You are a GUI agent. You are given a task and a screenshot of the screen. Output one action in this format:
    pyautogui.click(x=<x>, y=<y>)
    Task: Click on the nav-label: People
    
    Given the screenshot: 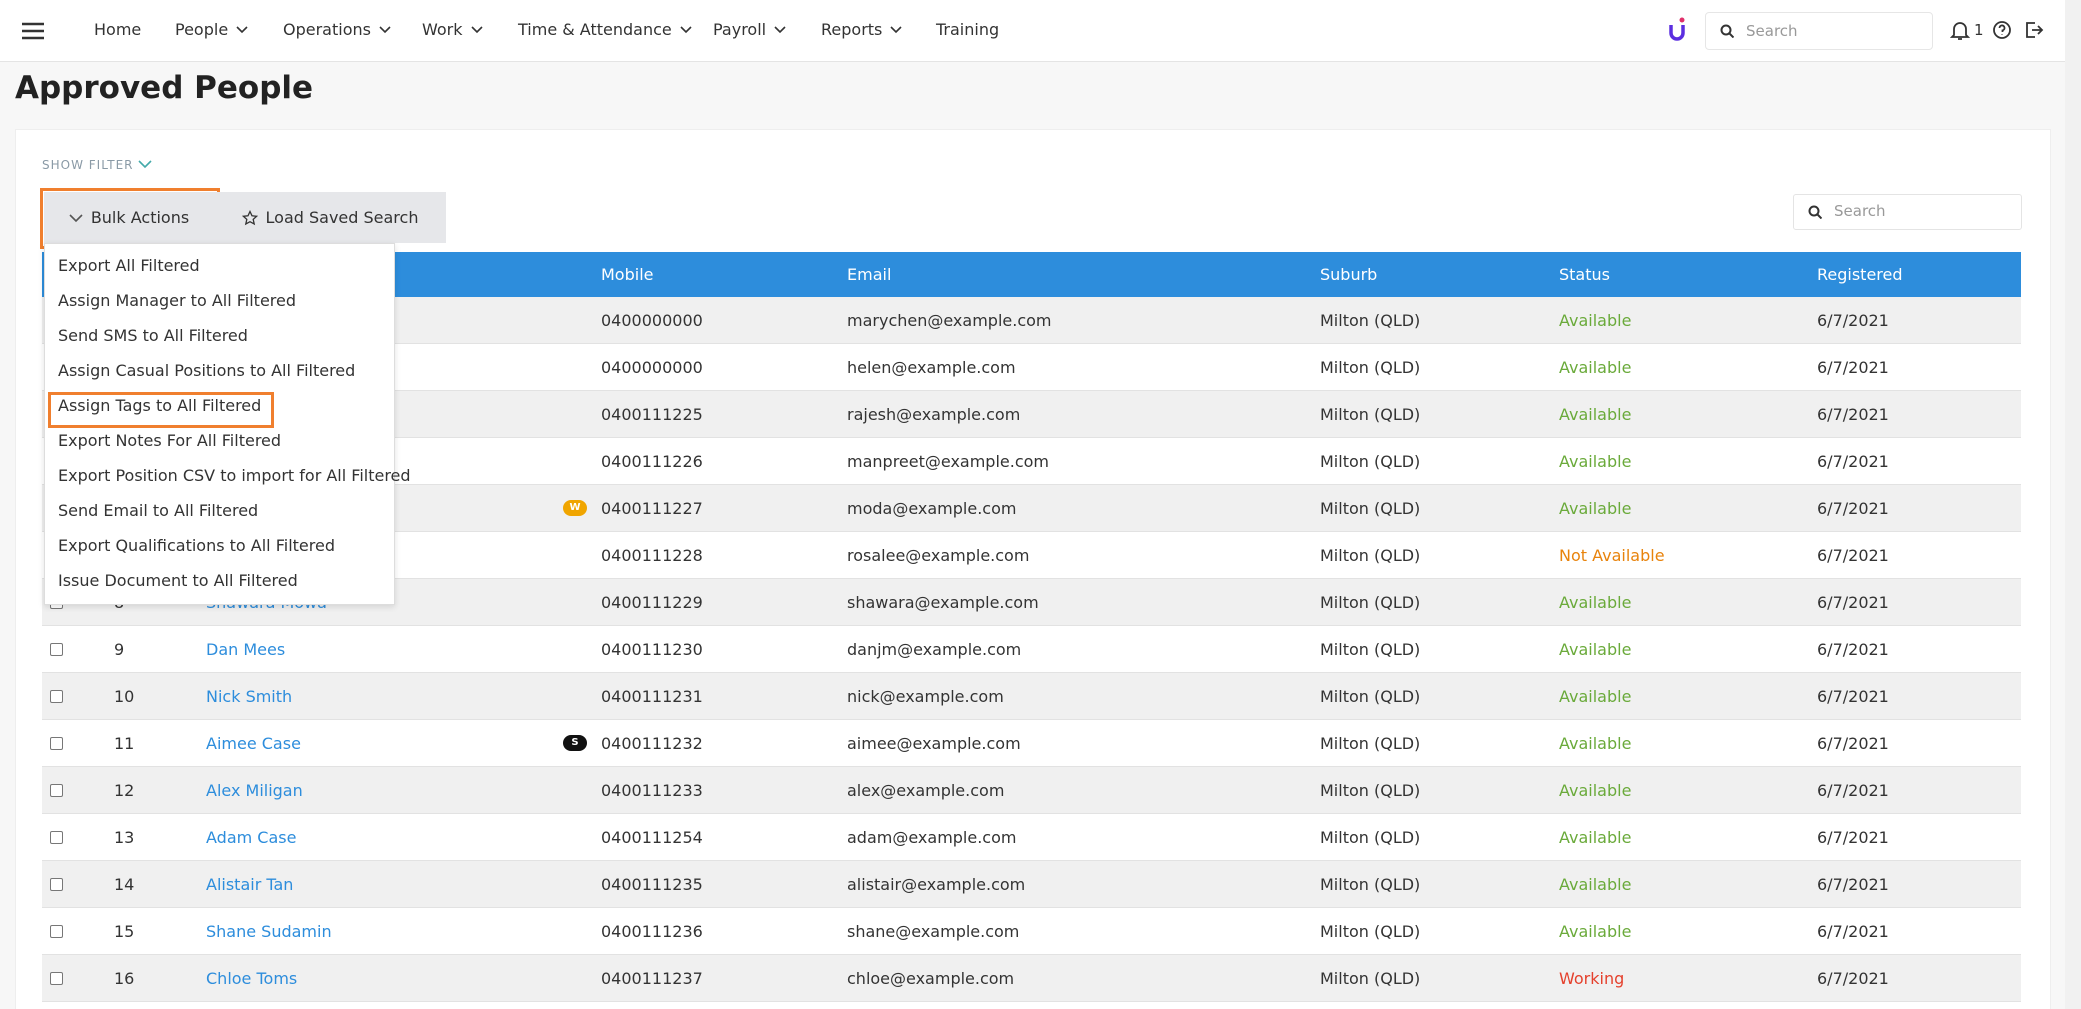 What is the action you would take?
    pyautogui.click(x=202, y=29)
    